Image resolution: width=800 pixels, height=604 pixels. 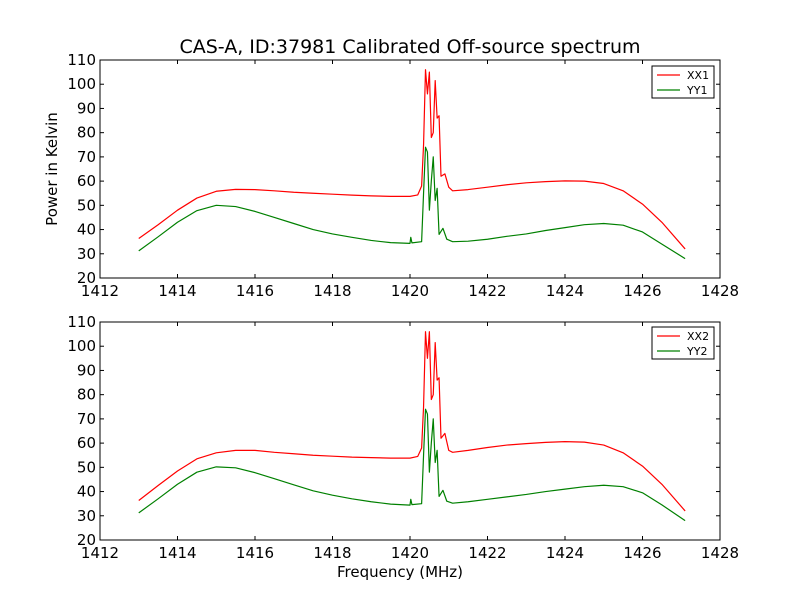 What do you see at coordinates (698, 336) in the screenshot?
I see `legend-label-xx2: XX2` at bounding box center [698, 336].